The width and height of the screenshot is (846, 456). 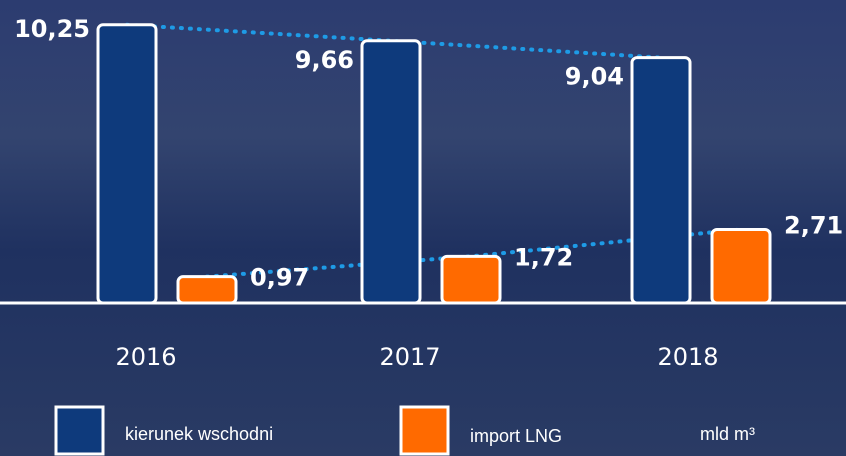 What do you see at coordinates (324, 60) in the screenshot?
I see `value-label: 9,66` at bounding box center [324, 60].